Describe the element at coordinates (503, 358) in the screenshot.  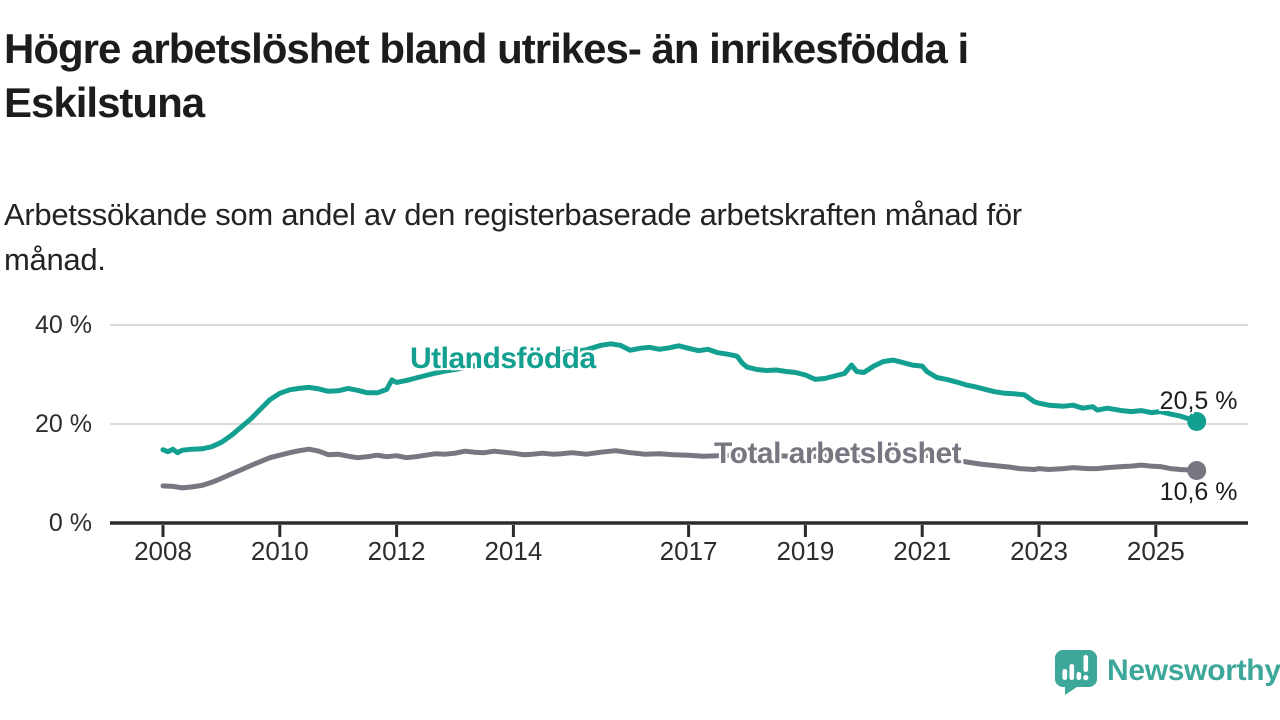
I see `series-label-utlandsfodda: Utlandsfödda` at that location.